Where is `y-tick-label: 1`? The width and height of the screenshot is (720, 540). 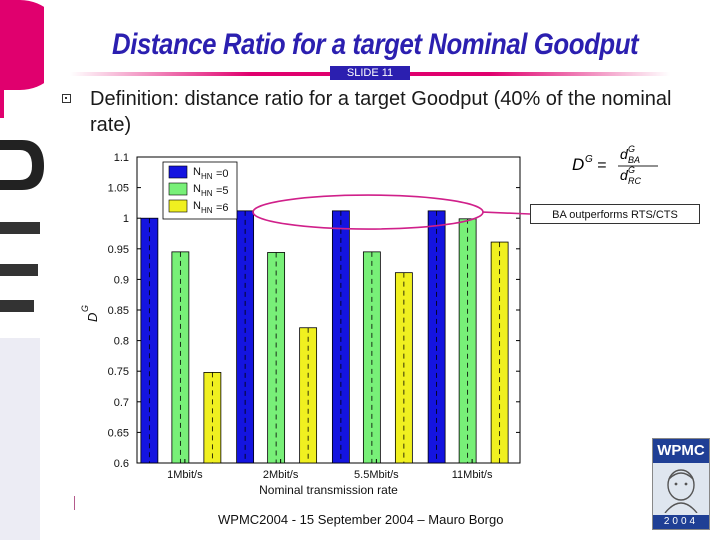
y-tick-label: 1 is located at coordinates (126, 219).